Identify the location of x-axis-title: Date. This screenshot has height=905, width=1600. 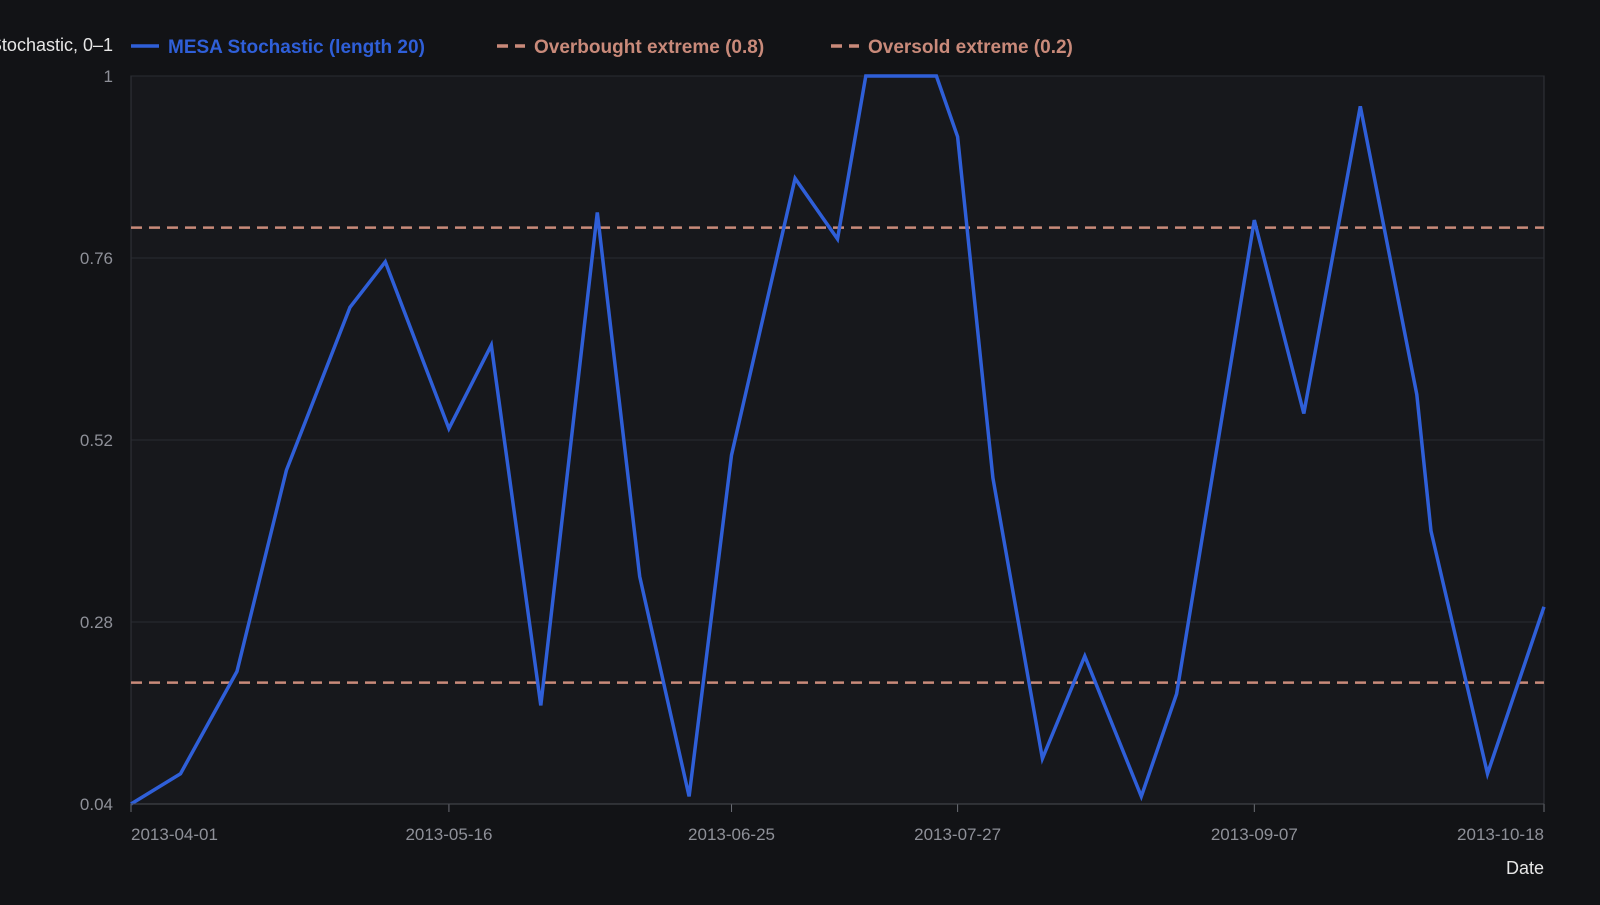
(1525, 868).